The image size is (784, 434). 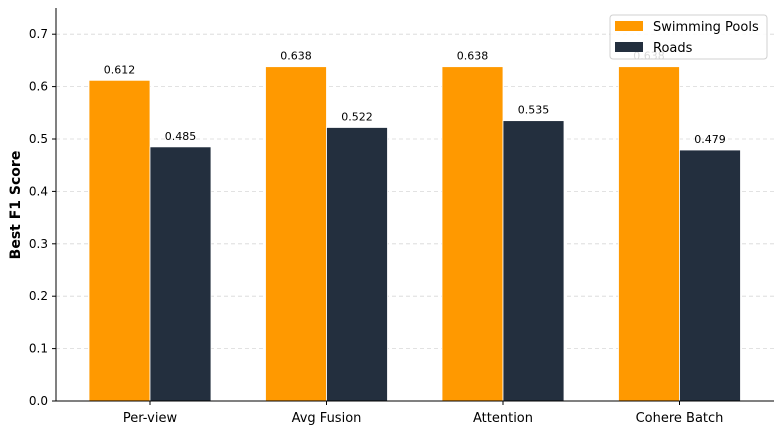 I want to click on y-tick-label: 0.0, so click(x=38, y=401).